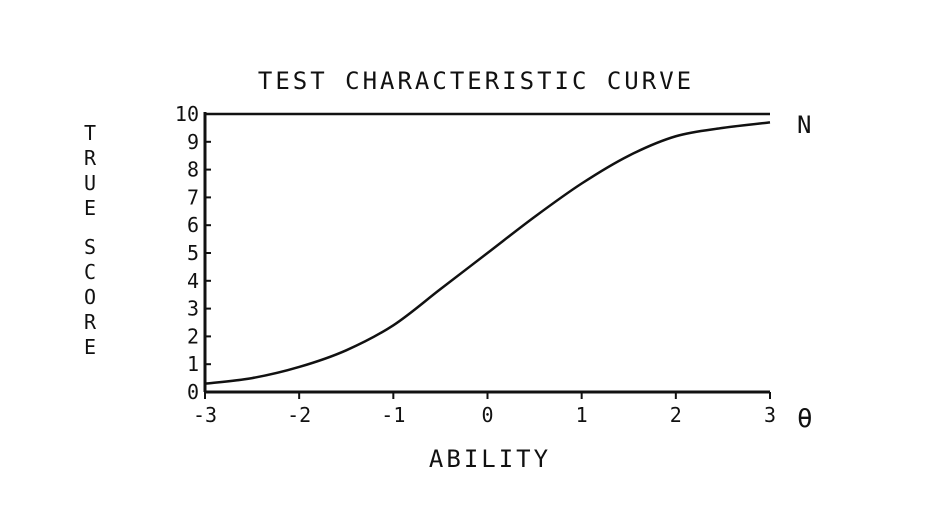 The height and width of the screenshot is (515, 940). Describe the element at coordinates (193, 281) in the screenshot. I see `y-tick-label: 4` at that location.